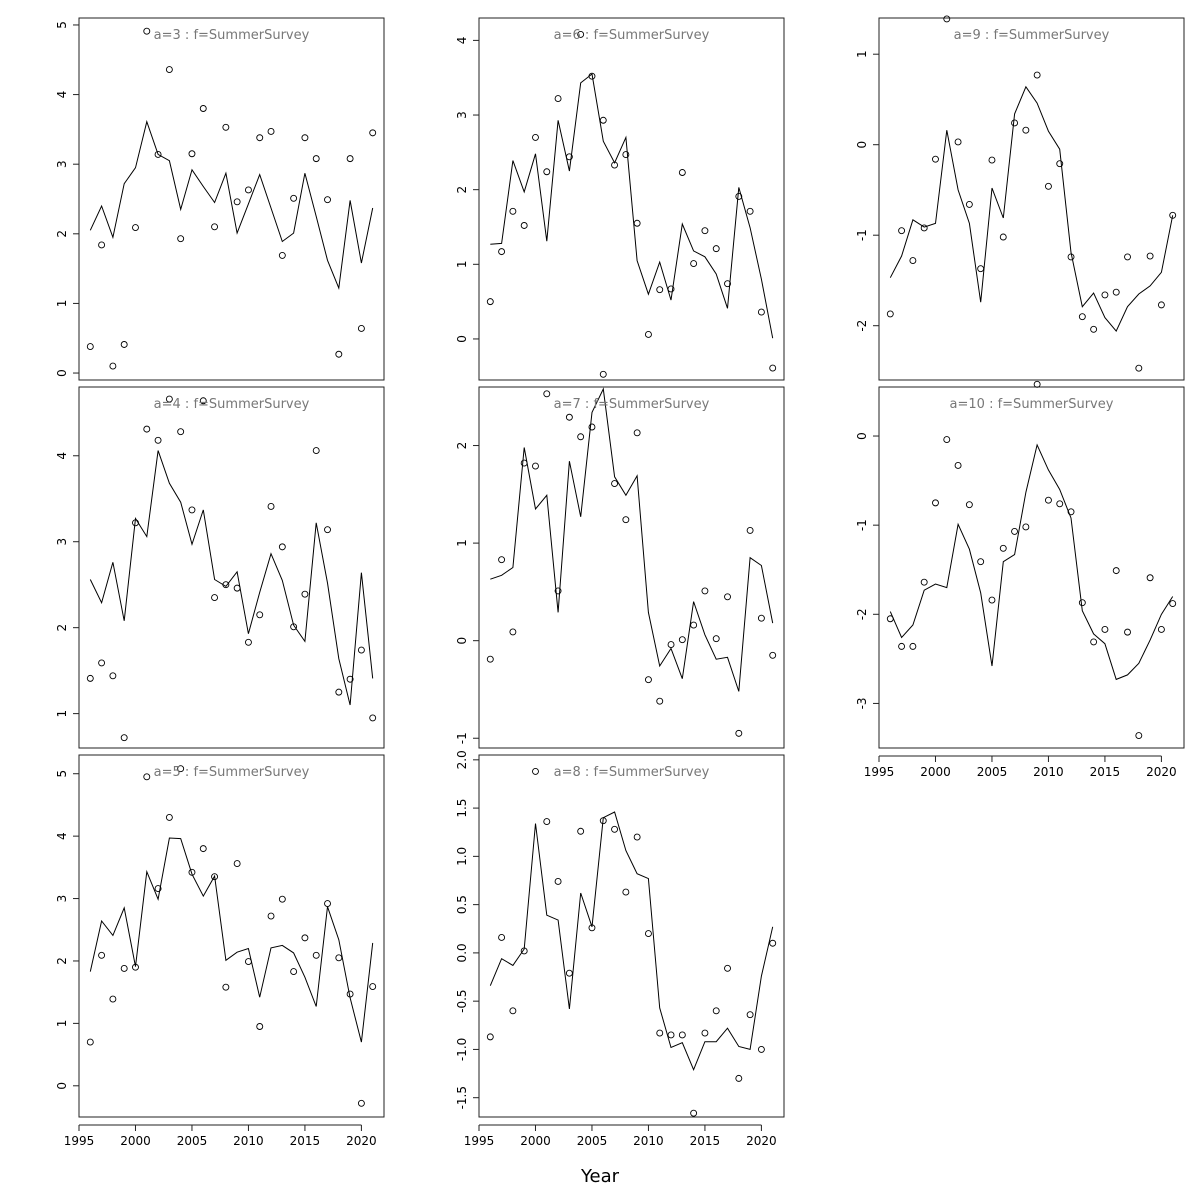  What do you see at coordinates (1020, 198) in the screenshot?
I see `panel-7: -2 -1 0 1 a=9 : f=SummerSurvey` at bounding box center [1020, 198].